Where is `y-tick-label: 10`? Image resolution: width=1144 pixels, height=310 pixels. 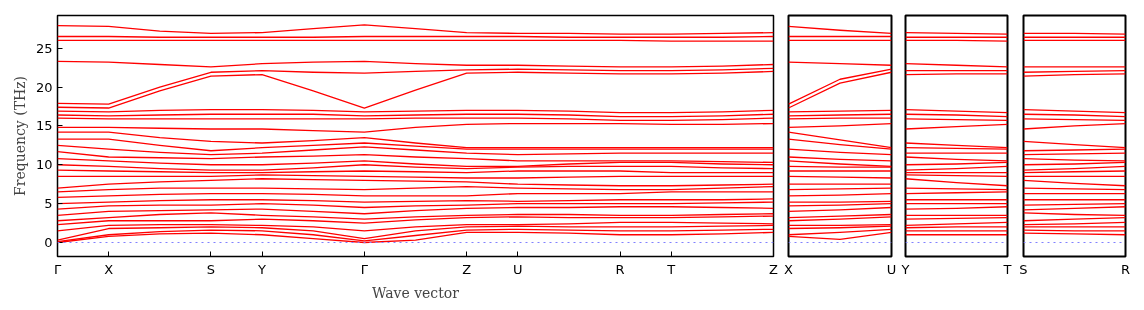
y-tick-label: 10 is located at coordinates (44, 165).